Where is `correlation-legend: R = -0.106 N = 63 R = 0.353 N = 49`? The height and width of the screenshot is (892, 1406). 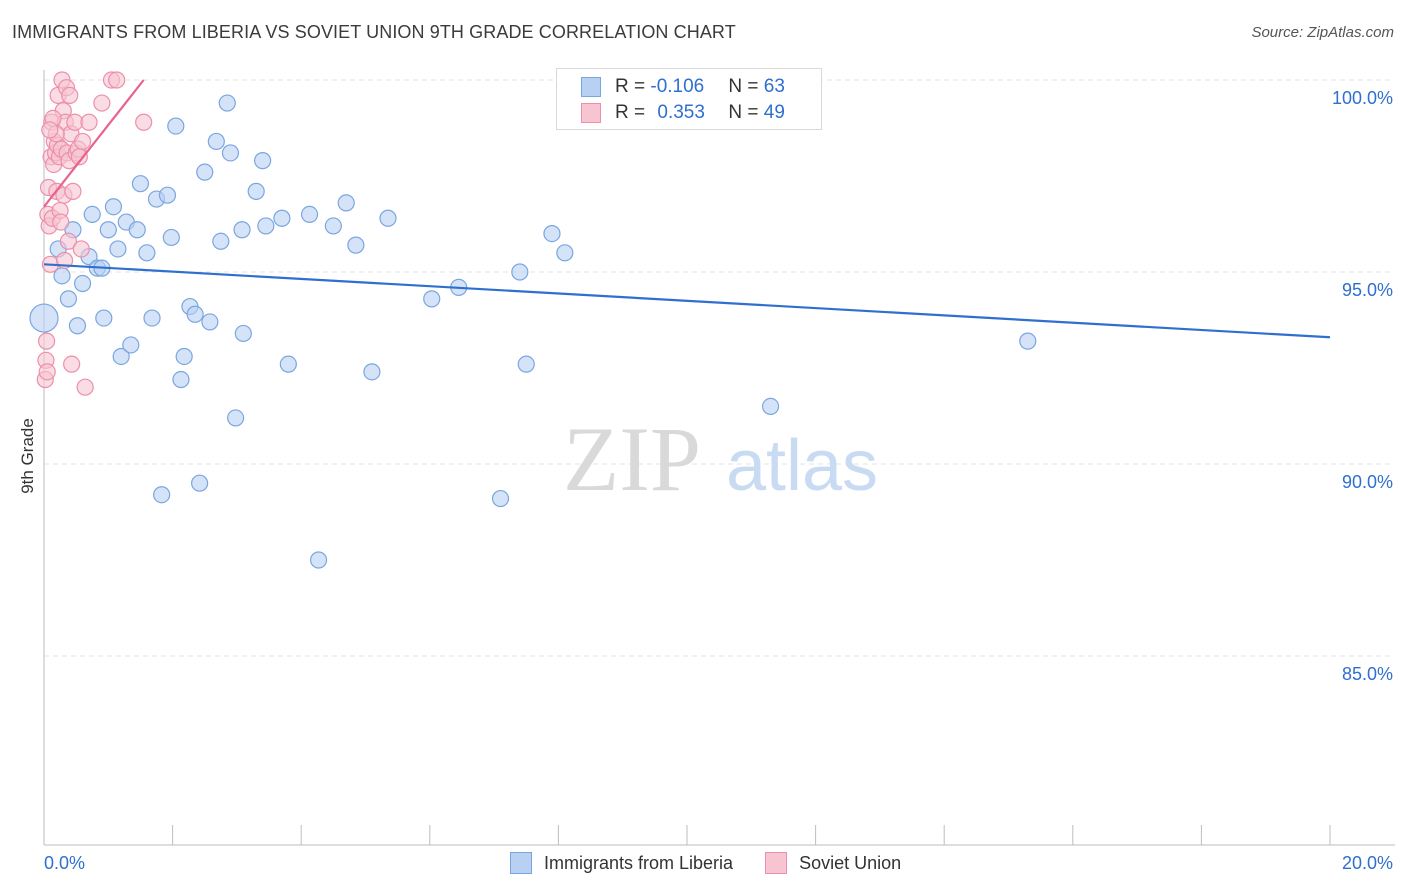
correlation-legend: R = -0.106 N = 63 R = 0.353 N = 49 is located at coordinates (689, 99).